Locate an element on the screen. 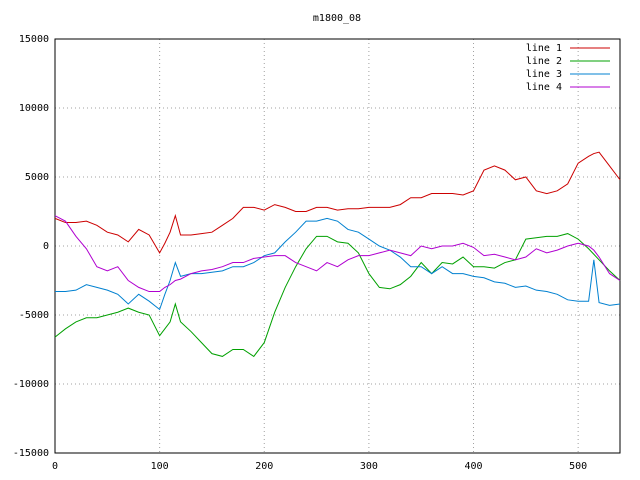  chart-title: m1800_08 is located at coordinates (337, 18).